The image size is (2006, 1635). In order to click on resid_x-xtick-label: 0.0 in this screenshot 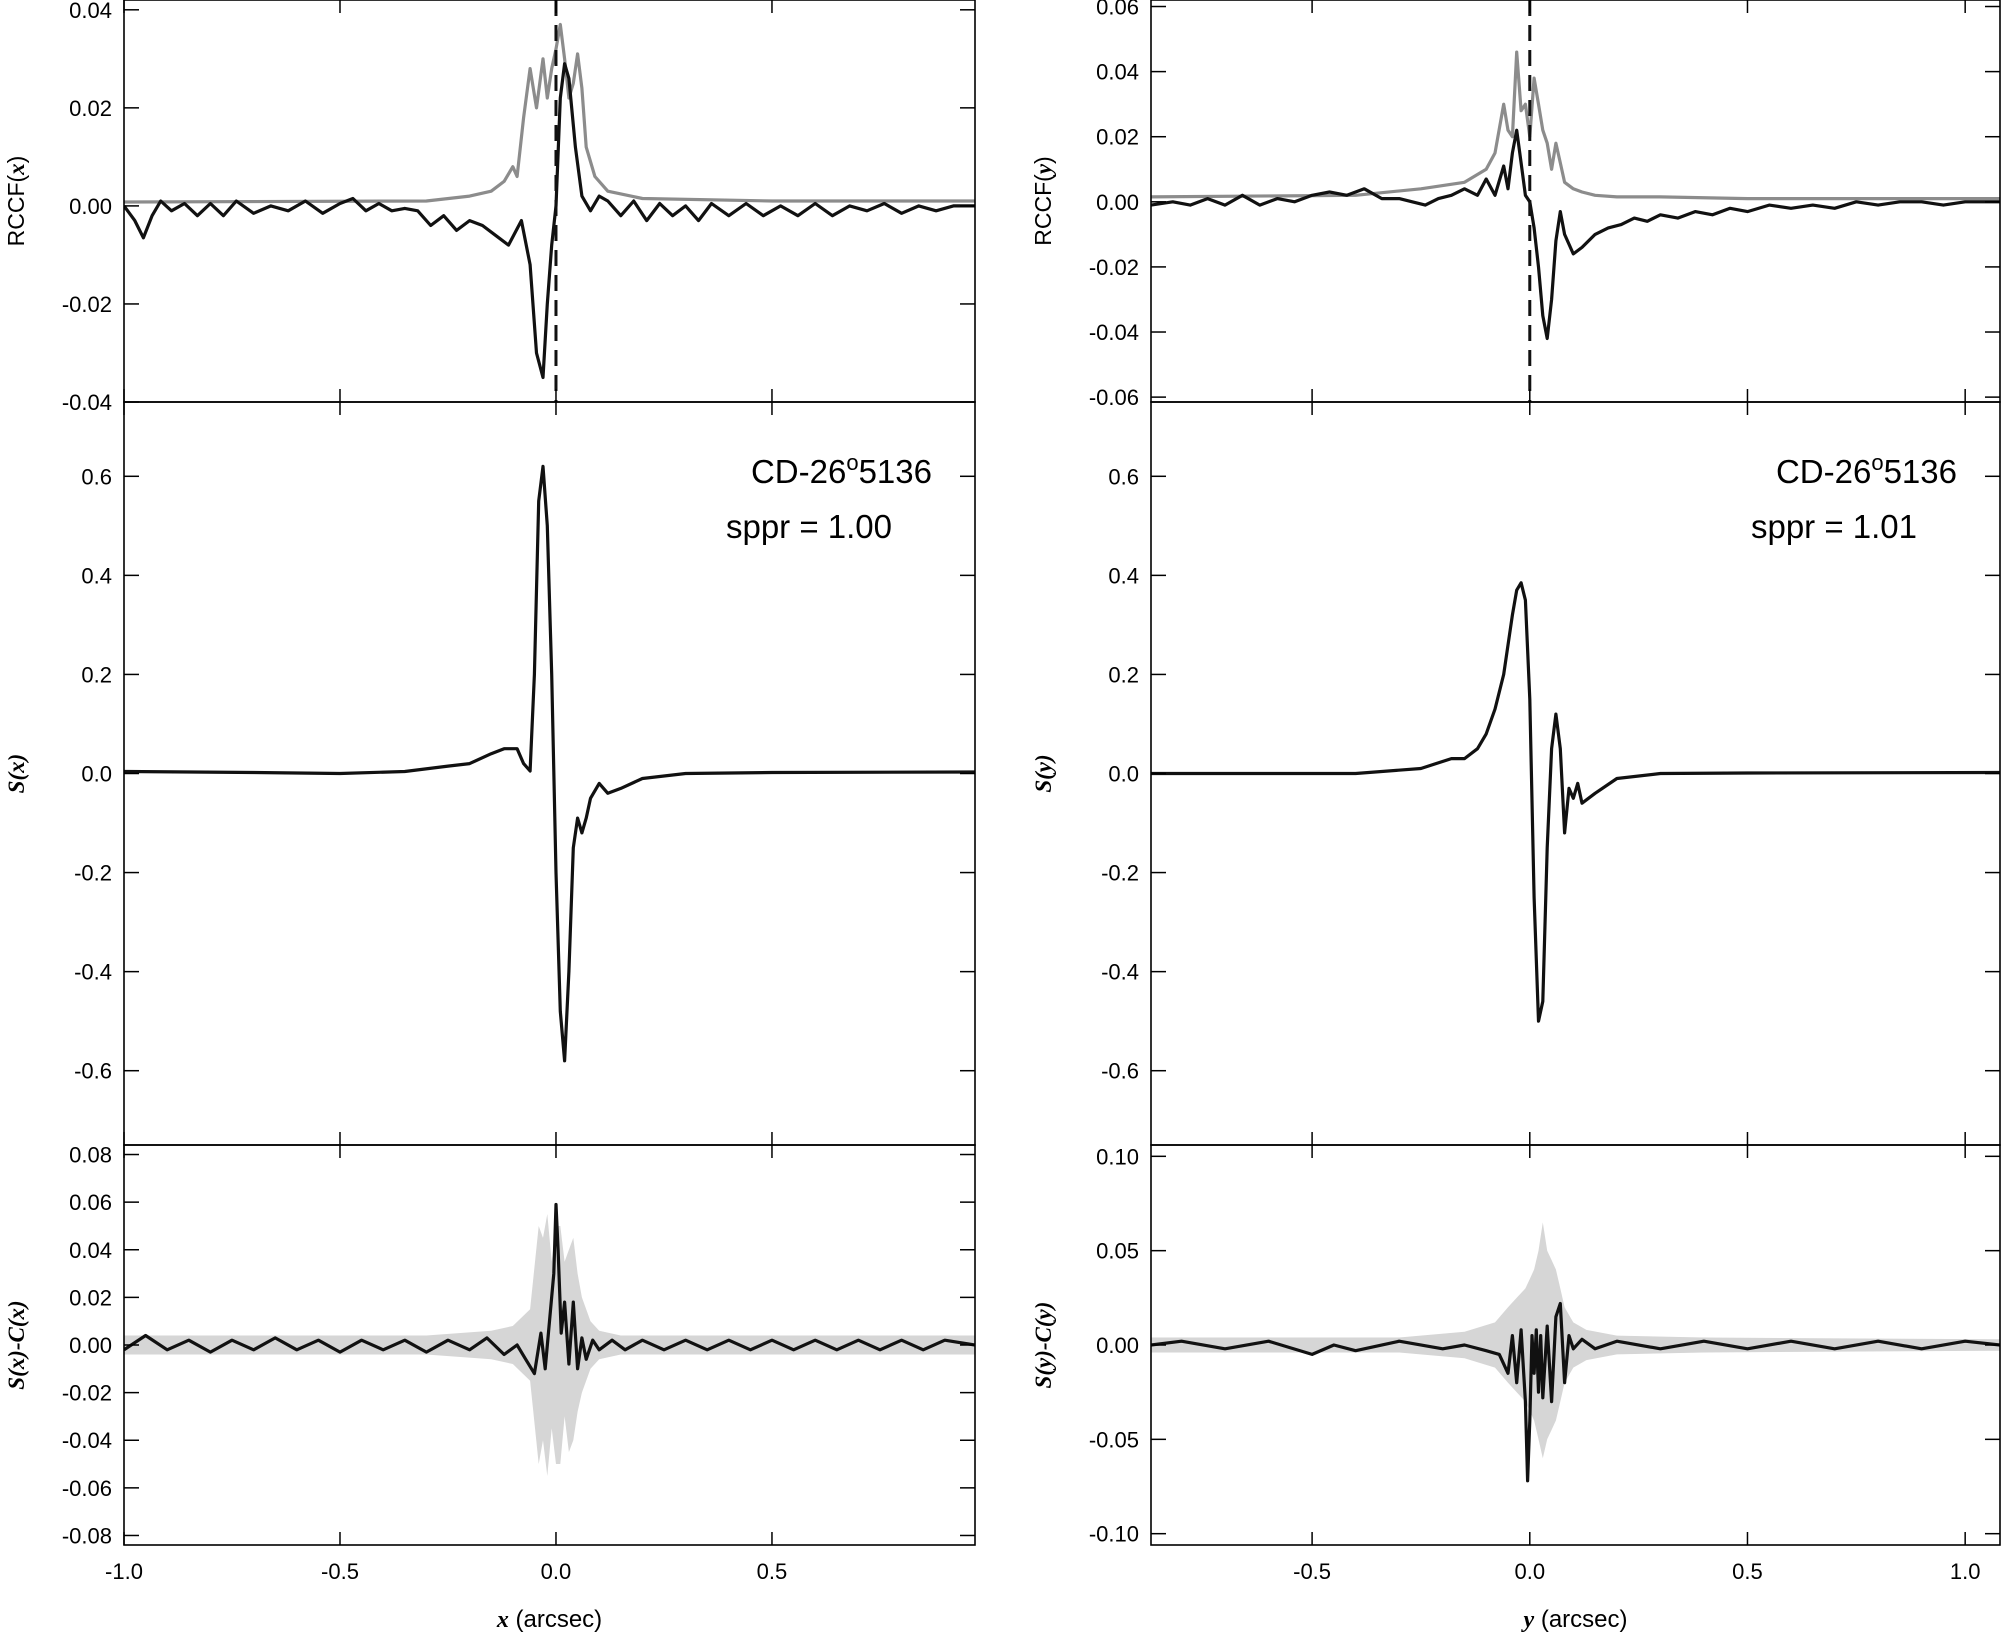, I will do `click(556, 1571)`.